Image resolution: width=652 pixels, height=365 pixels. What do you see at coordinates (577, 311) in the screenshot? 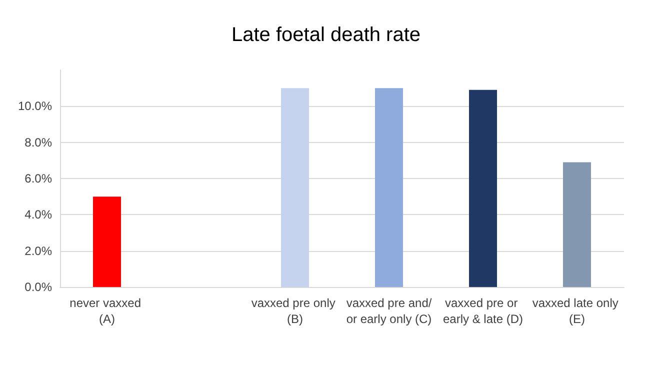
I see `x-tick-label: vaxxed late only (E)` at bounding box center [577, 311].